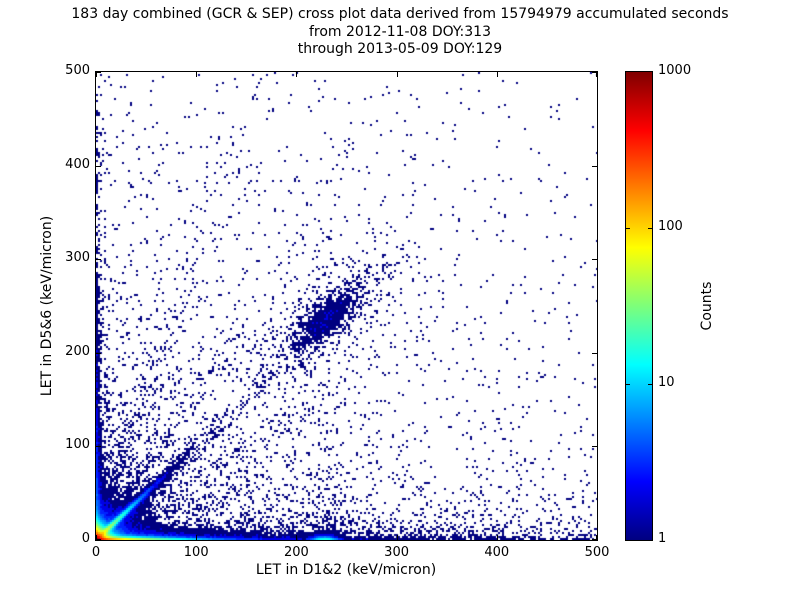  What do you see at coordinates (675, 70) in the screenshot?
I see `colorbar-tick-label: 1000` at bounding box center [675, 70].